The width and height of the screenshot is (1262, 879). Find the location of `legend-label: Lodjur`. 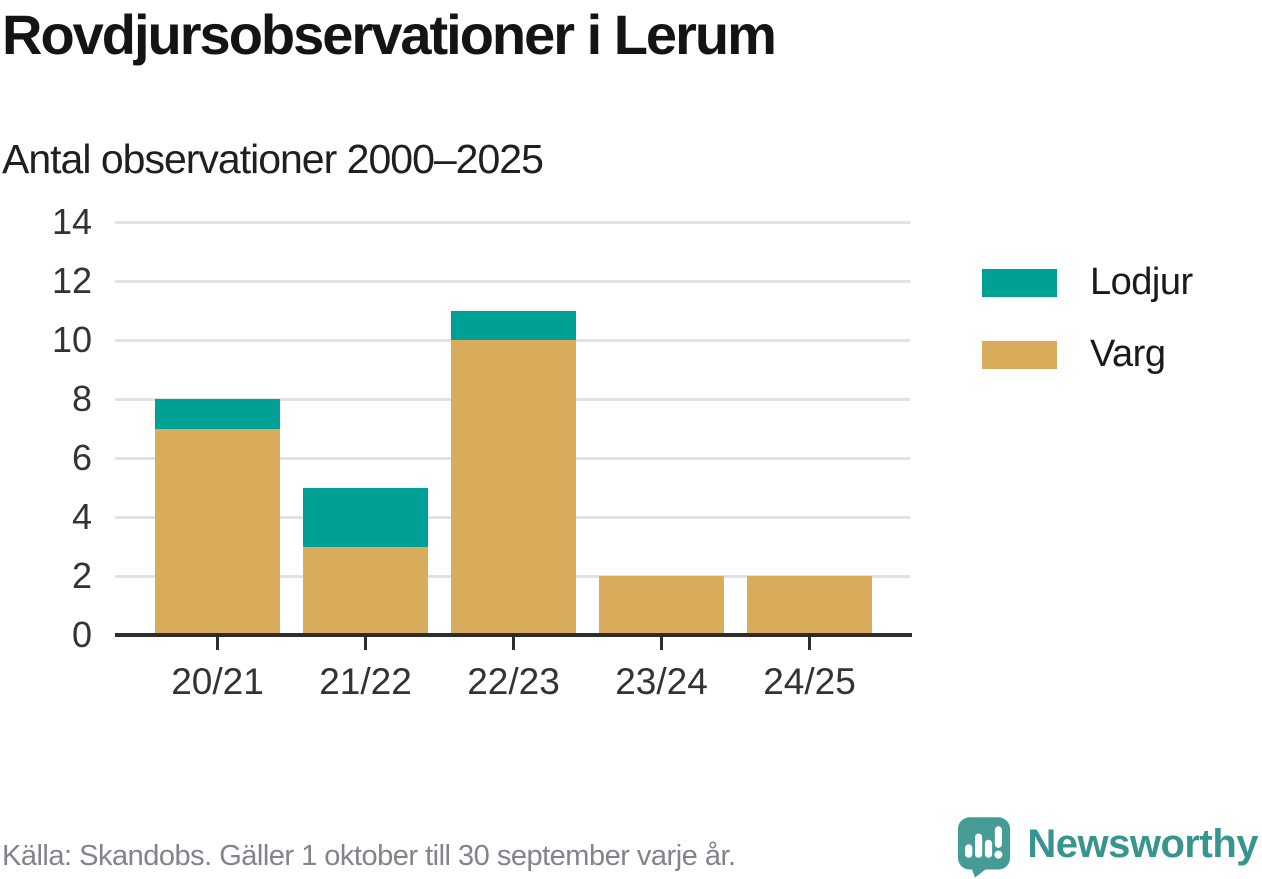

legend-label: Lodjur is located at coordinates (1141, 282).